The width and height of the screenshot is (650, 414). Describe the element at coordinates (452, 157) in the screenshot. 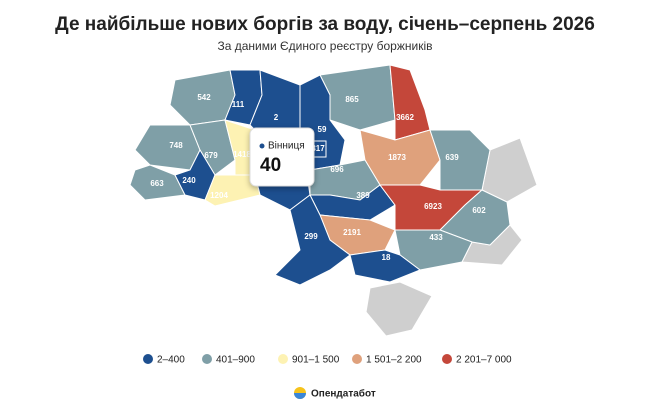

I see `region-value: 639` at that location.